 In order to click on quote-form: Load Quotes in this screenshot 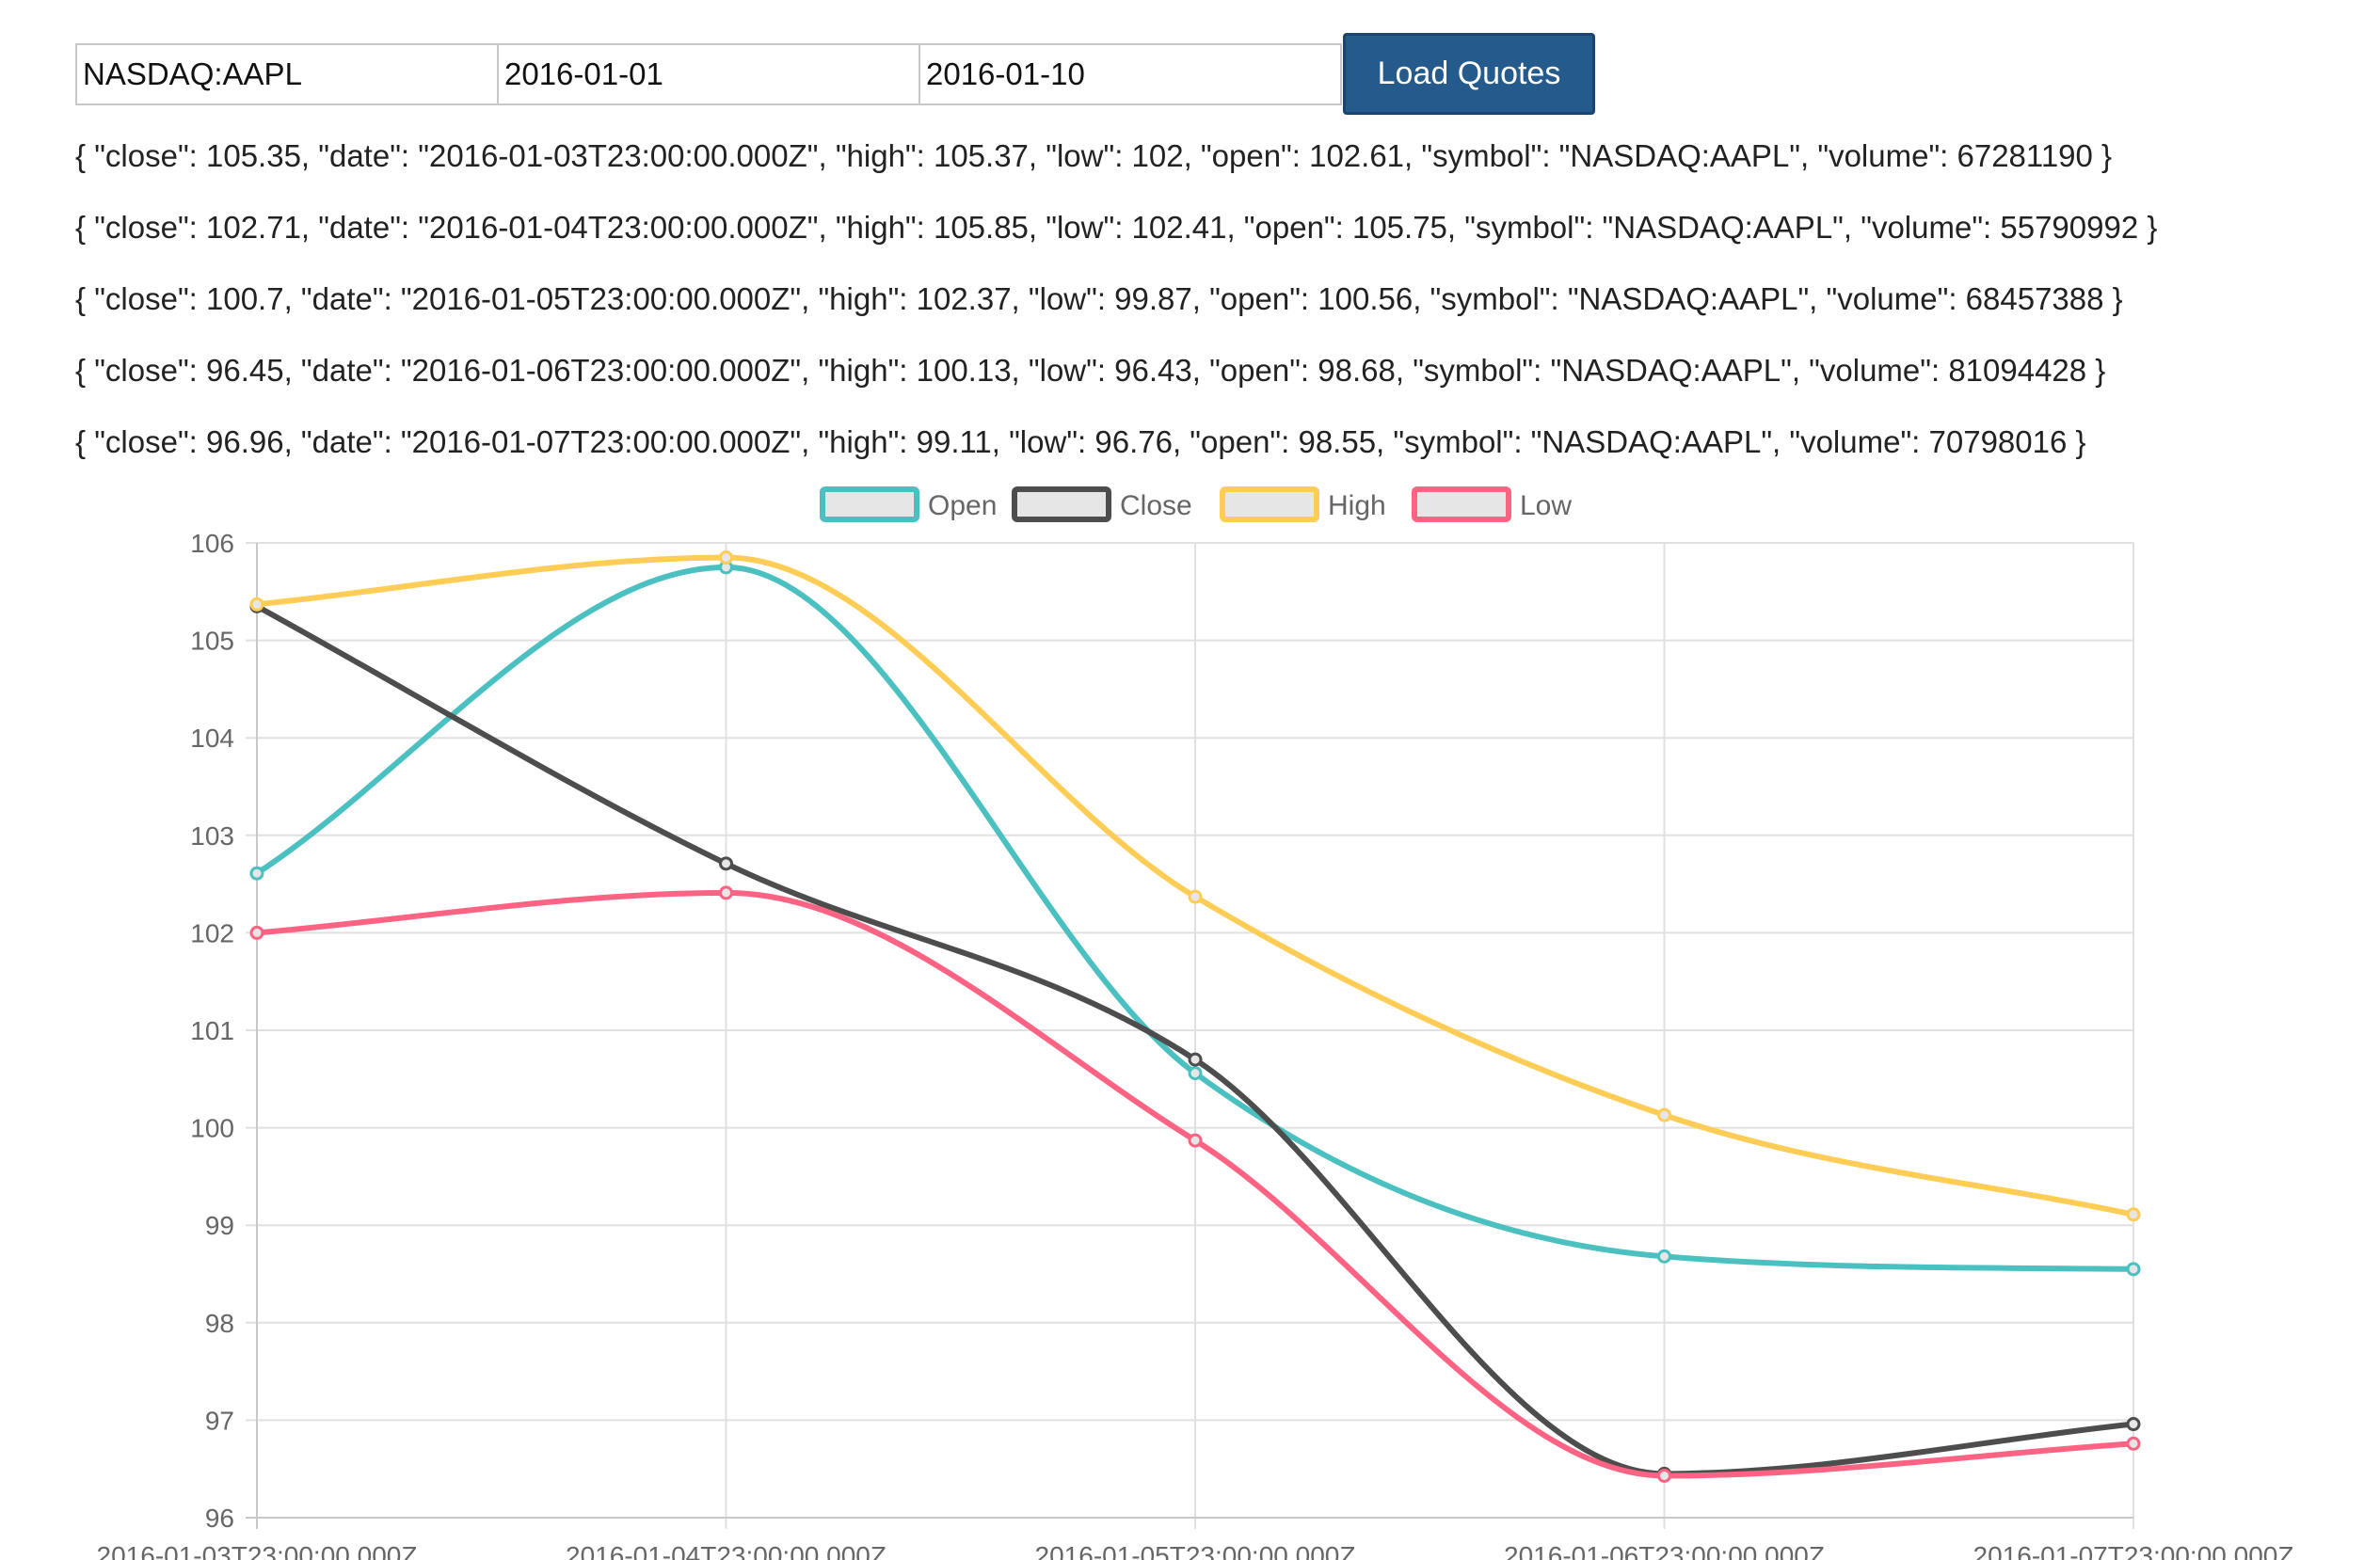, I will do `click(835, 74)`.